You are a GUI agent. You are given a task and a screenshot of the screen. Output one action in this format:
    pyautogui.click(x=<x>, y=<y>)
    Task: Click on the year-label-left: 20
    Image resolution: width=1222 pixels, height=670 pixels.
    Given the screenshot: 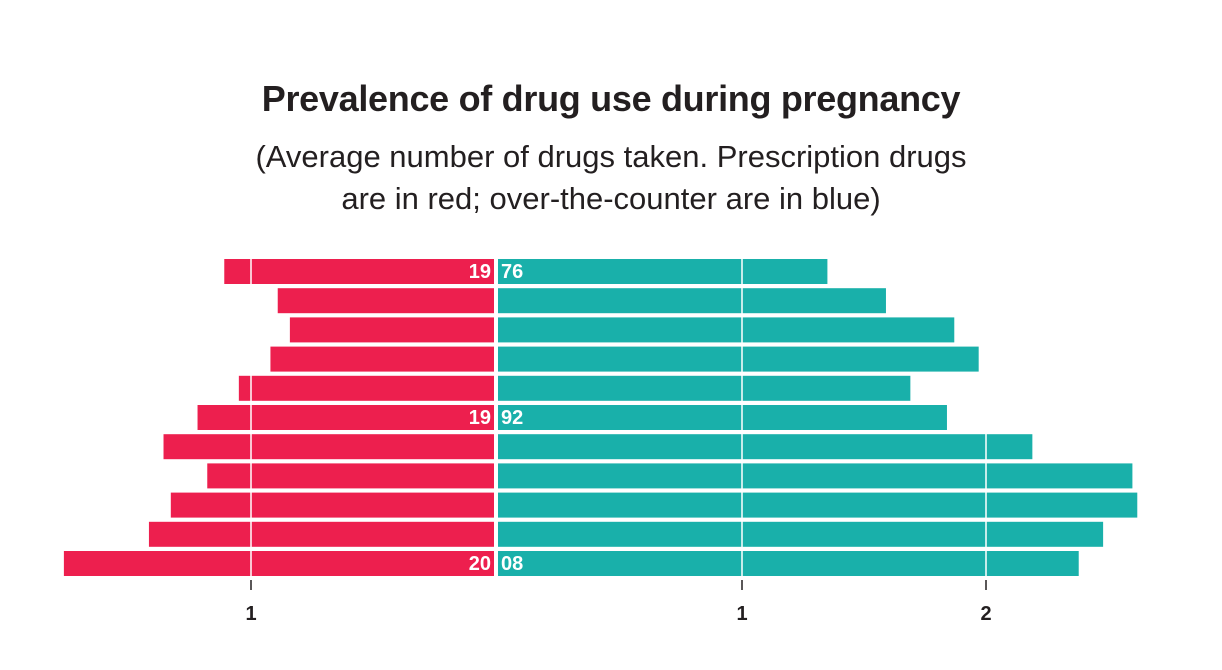 What is the action you would take?
    pyautogui.click(x=480, y=564)
    